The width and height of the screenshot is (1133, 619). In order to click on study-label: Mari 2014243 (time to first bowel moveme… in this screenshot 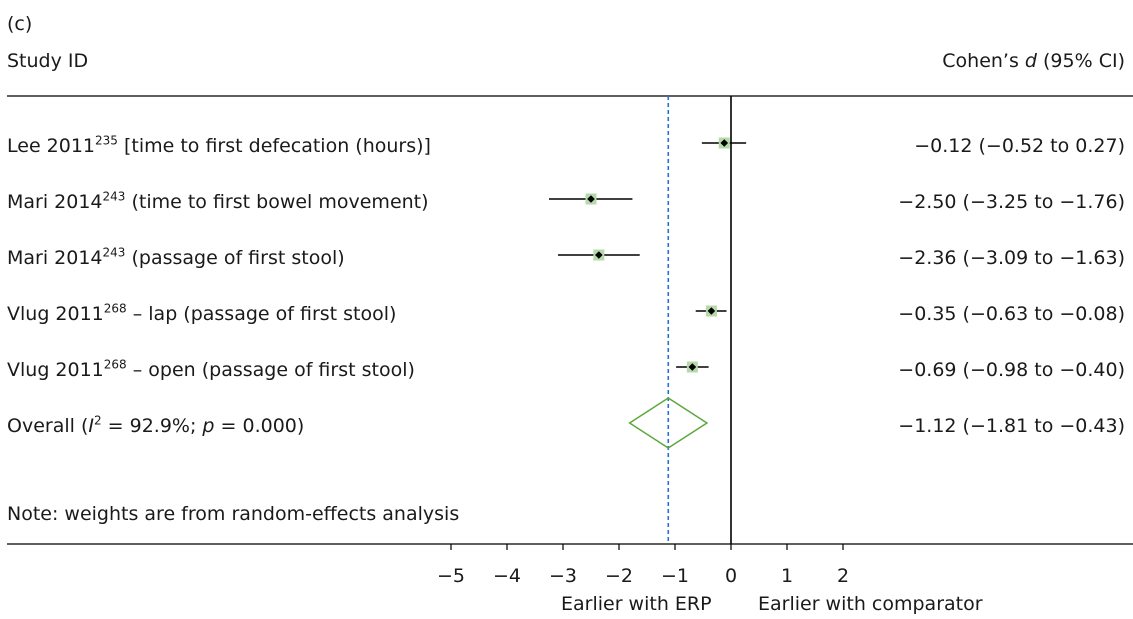, I will do `click(218, 201)`.